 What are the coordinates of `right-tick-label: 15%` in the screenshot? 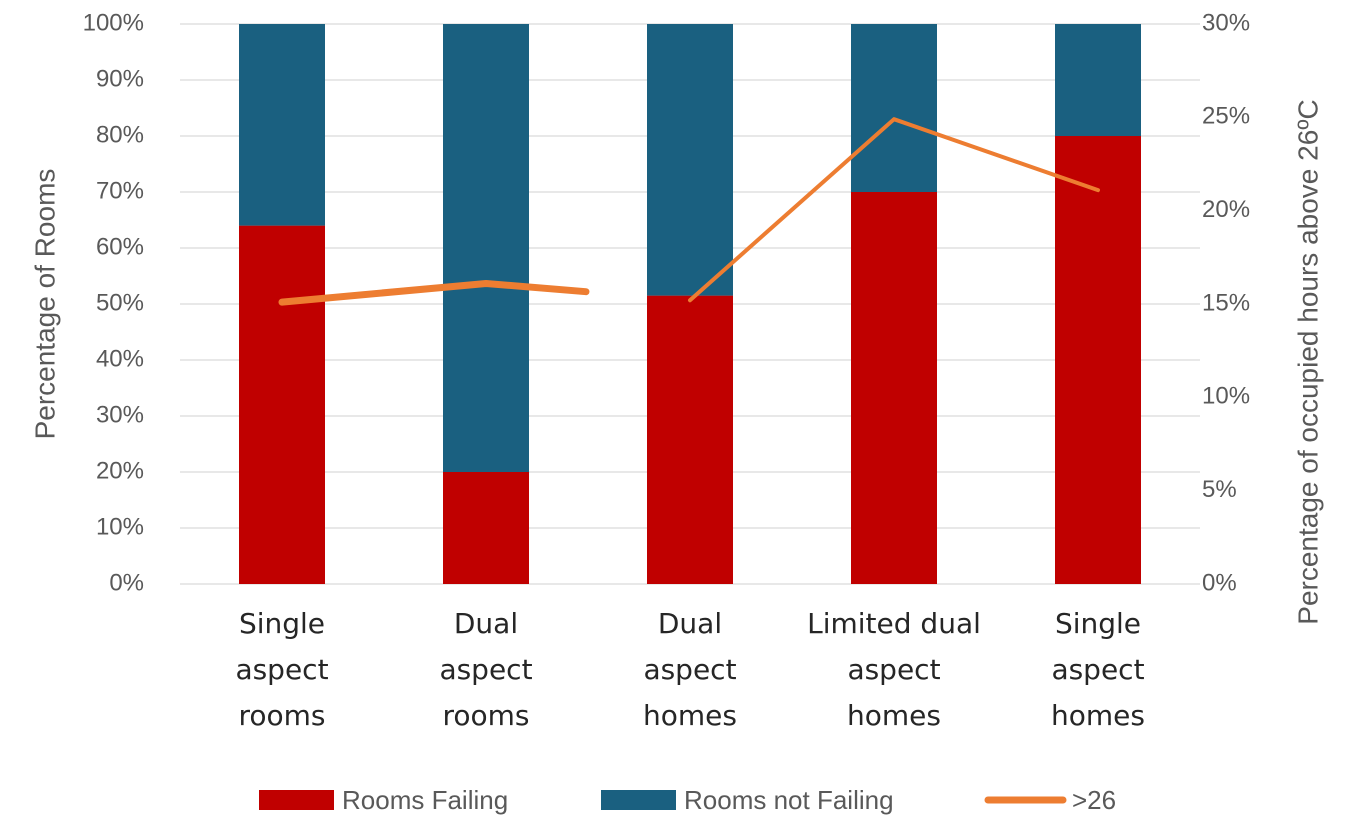 It's located at (1226, 302).